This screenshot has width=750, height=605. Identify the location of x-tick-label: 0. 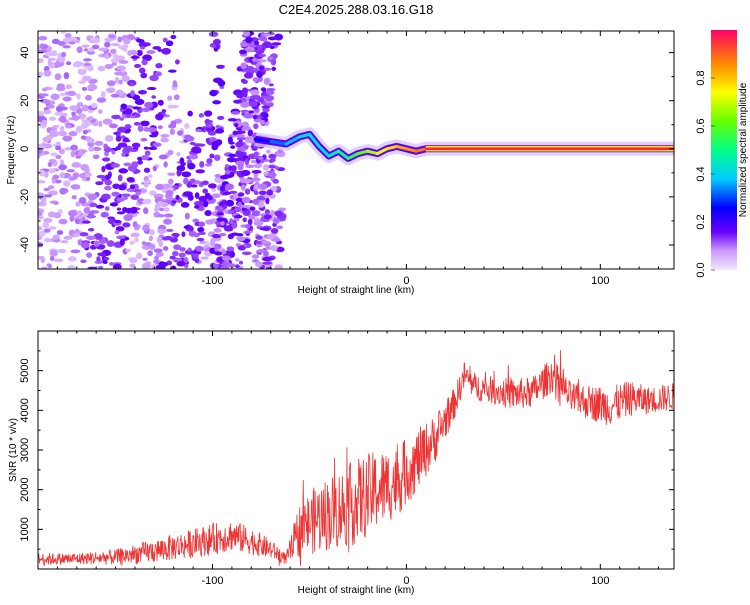
(406, 281).